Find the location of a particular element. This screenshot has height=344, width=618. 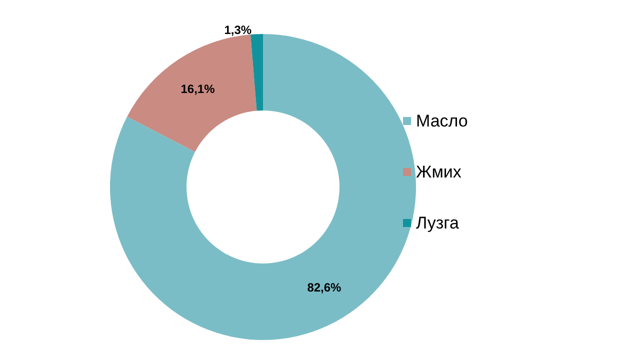

data-label: 16,1% is located at coordinates (198, 89).